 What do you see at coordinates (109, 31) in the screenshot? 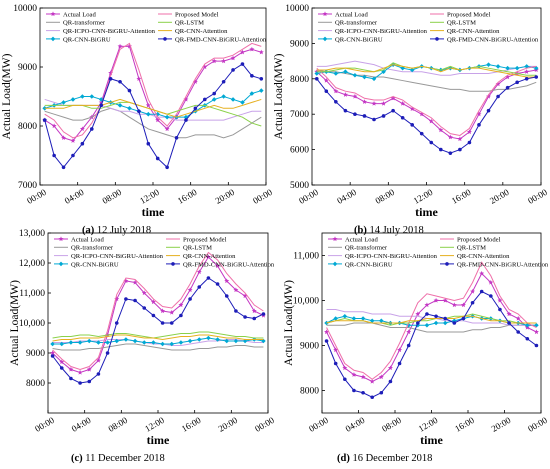
I see `legend-label: QR-ICPO-CNN-BiGRU-Attention` at bounding box center [109, 31].